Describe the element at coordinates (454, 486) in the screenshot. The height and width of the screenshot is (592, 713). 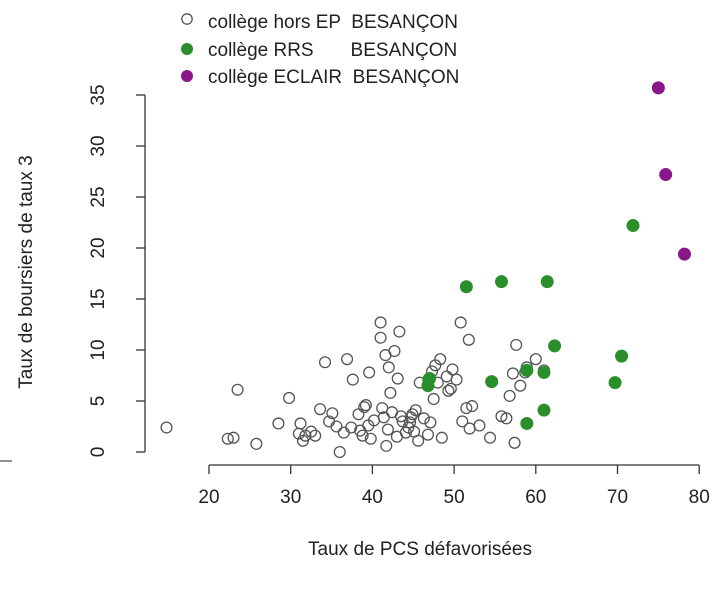
I see `x-axis: 20 30 40 50 60 70 80` at that location.